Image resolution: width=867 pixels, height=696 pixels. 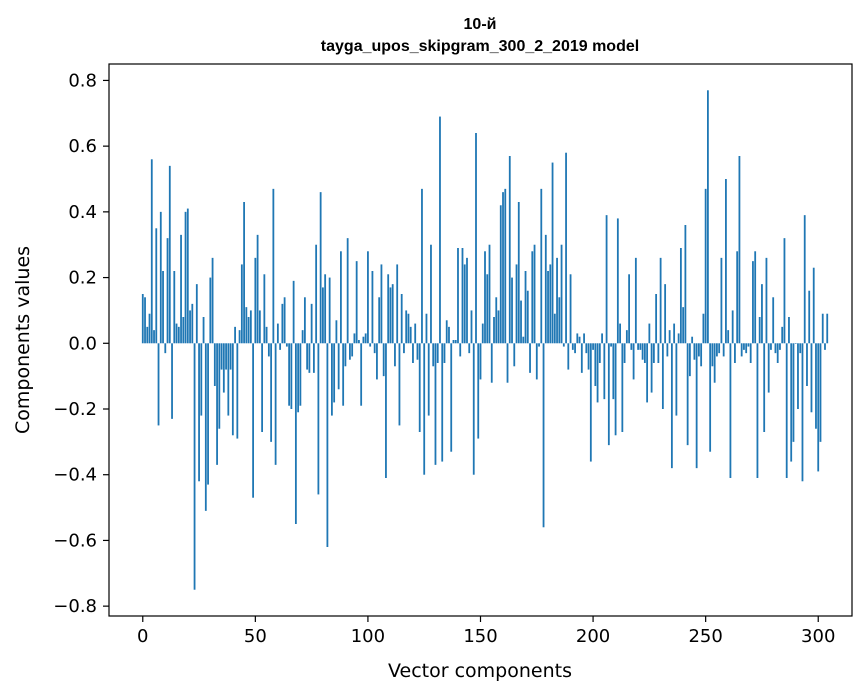 I want to click on y-axis-label: Components values, so click(x=23, y=340).